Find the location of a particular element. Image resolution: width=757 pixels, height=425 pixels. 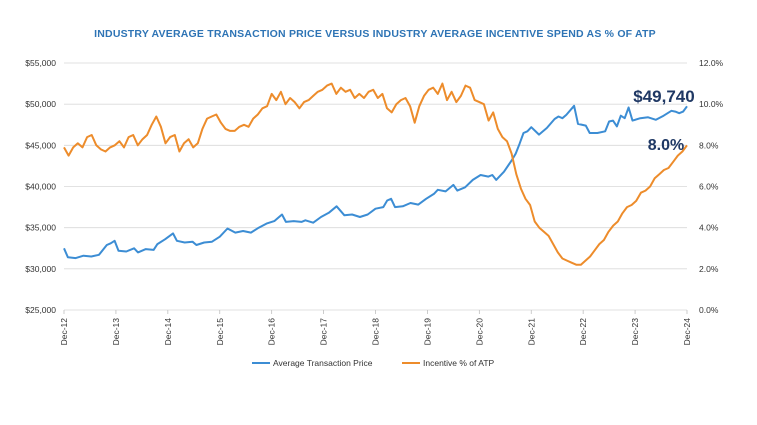

x-tick-label: Dec-12 is located at coordinates (64, 332).